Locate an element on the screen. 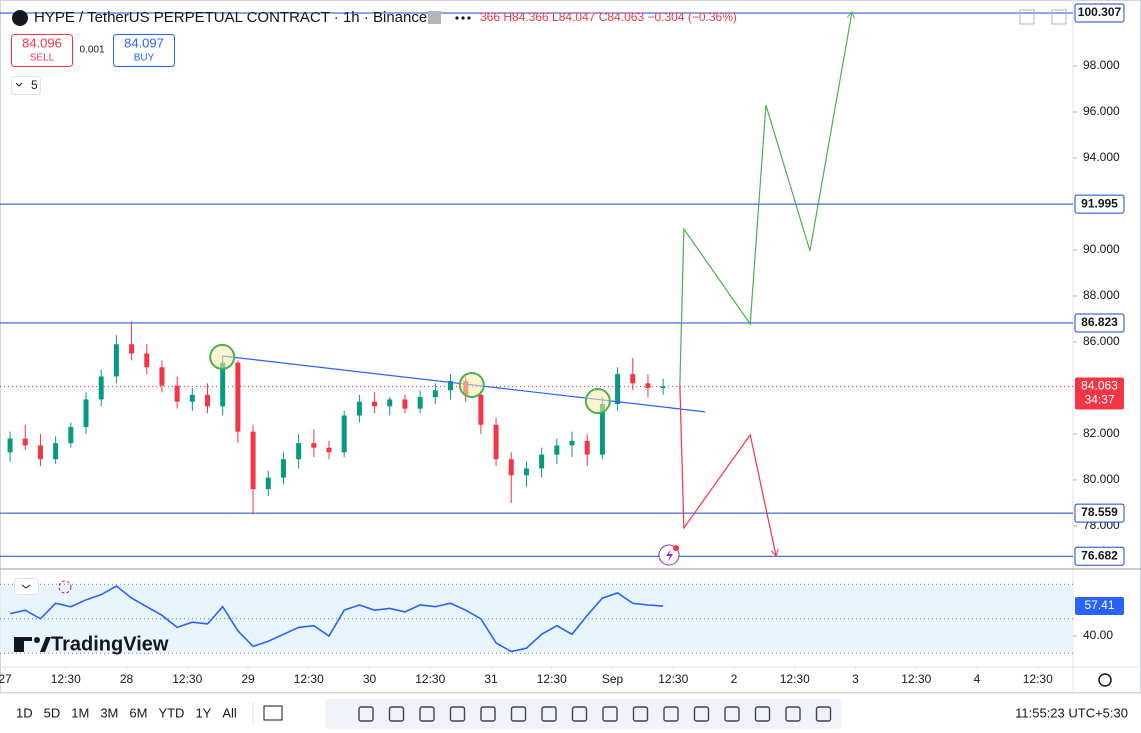 The width and height of the screenshot is (1141, 733). buy-label: BUY is located at coordinates (144, 58).